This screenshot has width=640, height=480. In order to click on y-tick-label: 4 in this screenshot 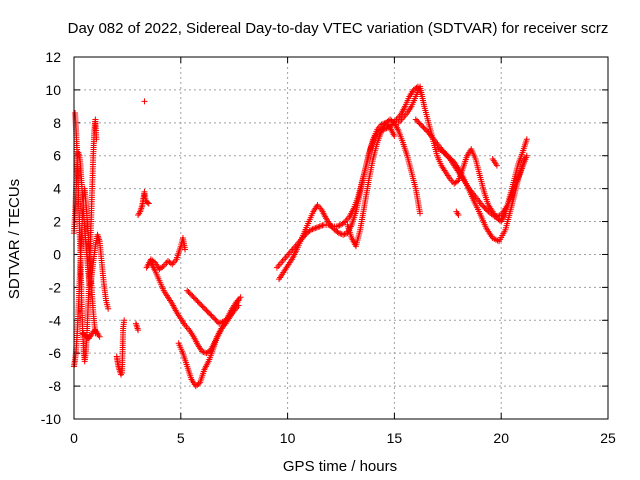, I will do `click(57, 189)`.